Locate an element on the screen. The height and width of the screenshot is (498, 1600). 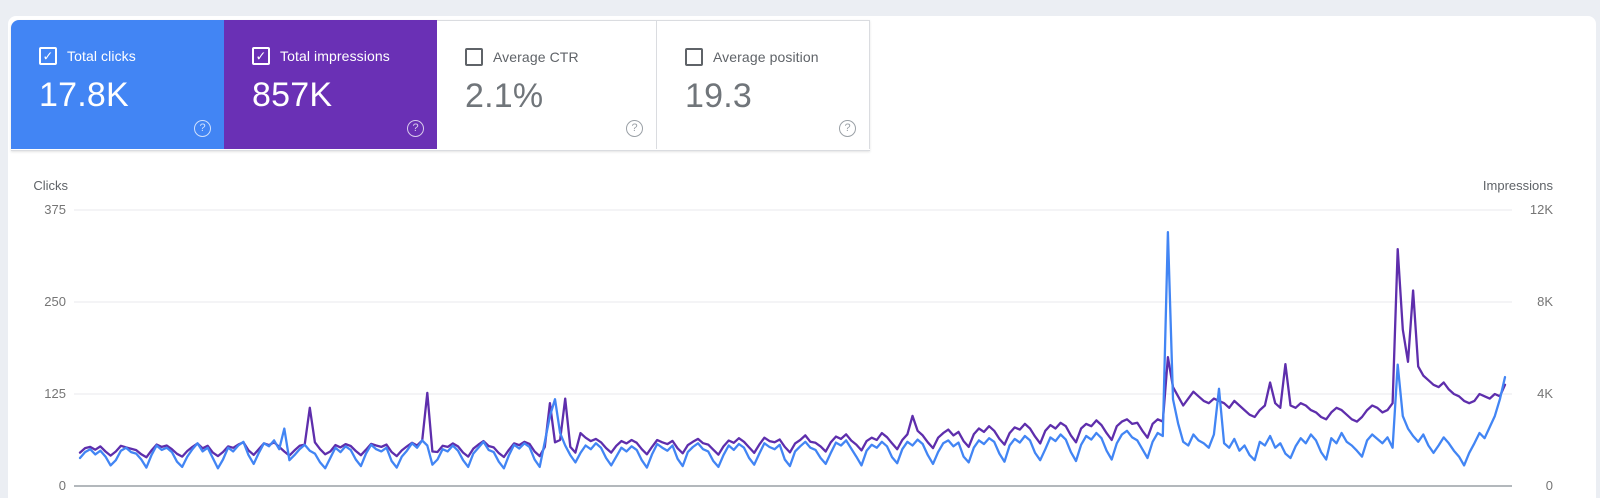
left-axis-tick: 375 is located at coordinates (55, 209).